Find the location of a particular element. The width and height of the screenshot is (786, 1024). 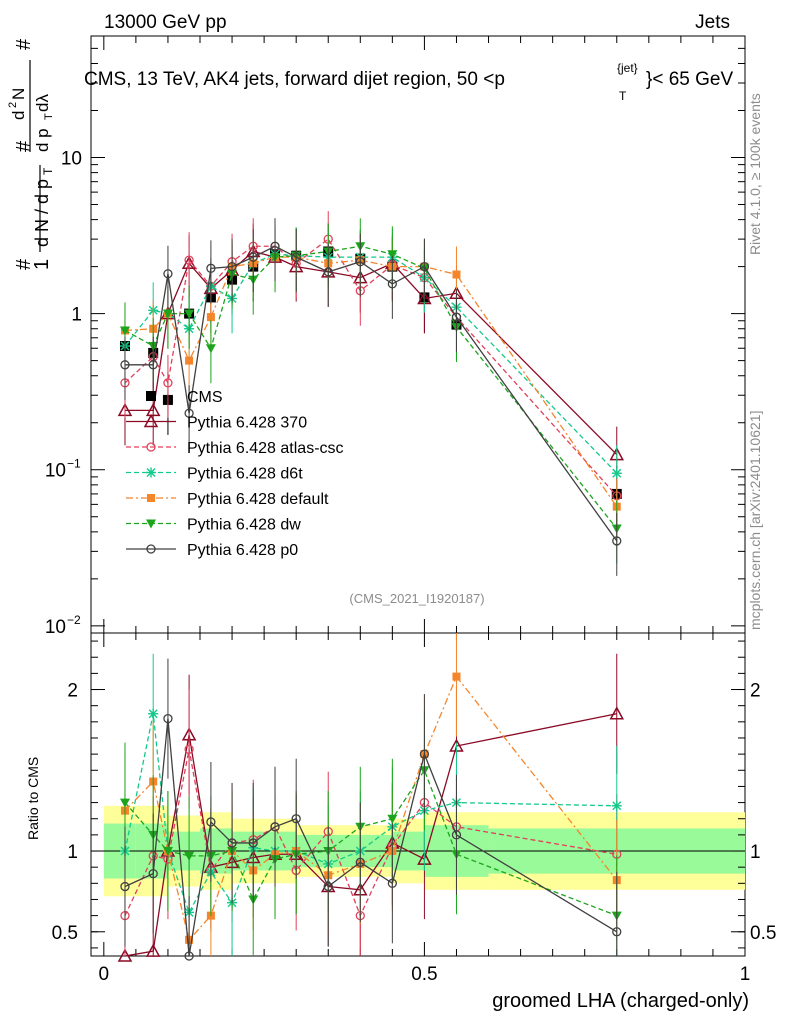

ratio-y-tick-label-right: 1 is located at coordinates (755, 852).